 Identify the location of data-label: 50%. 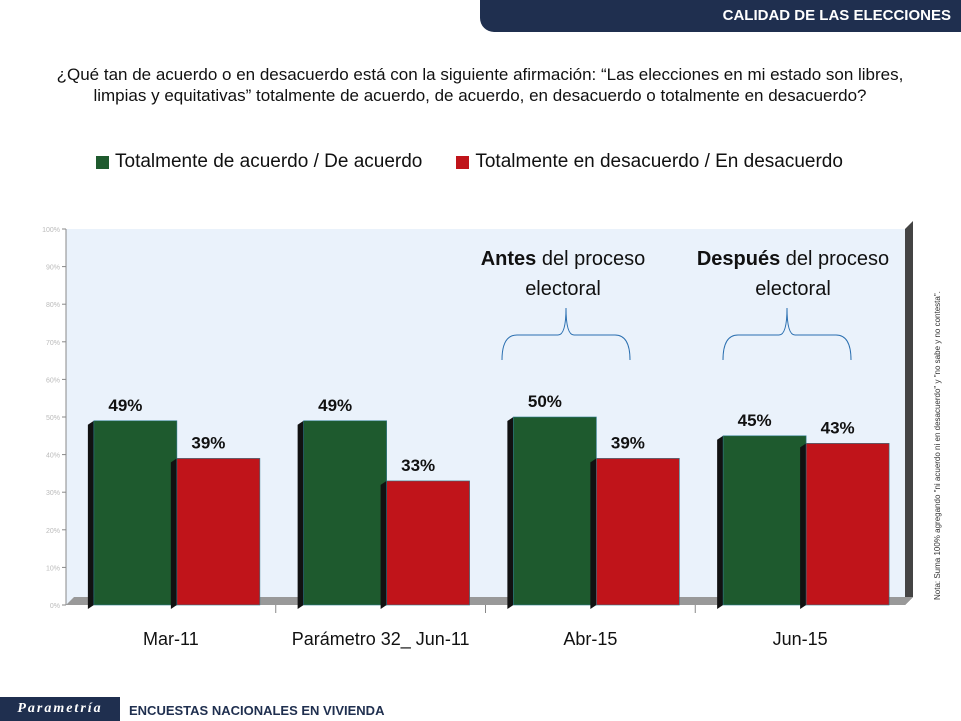
(545, 401).